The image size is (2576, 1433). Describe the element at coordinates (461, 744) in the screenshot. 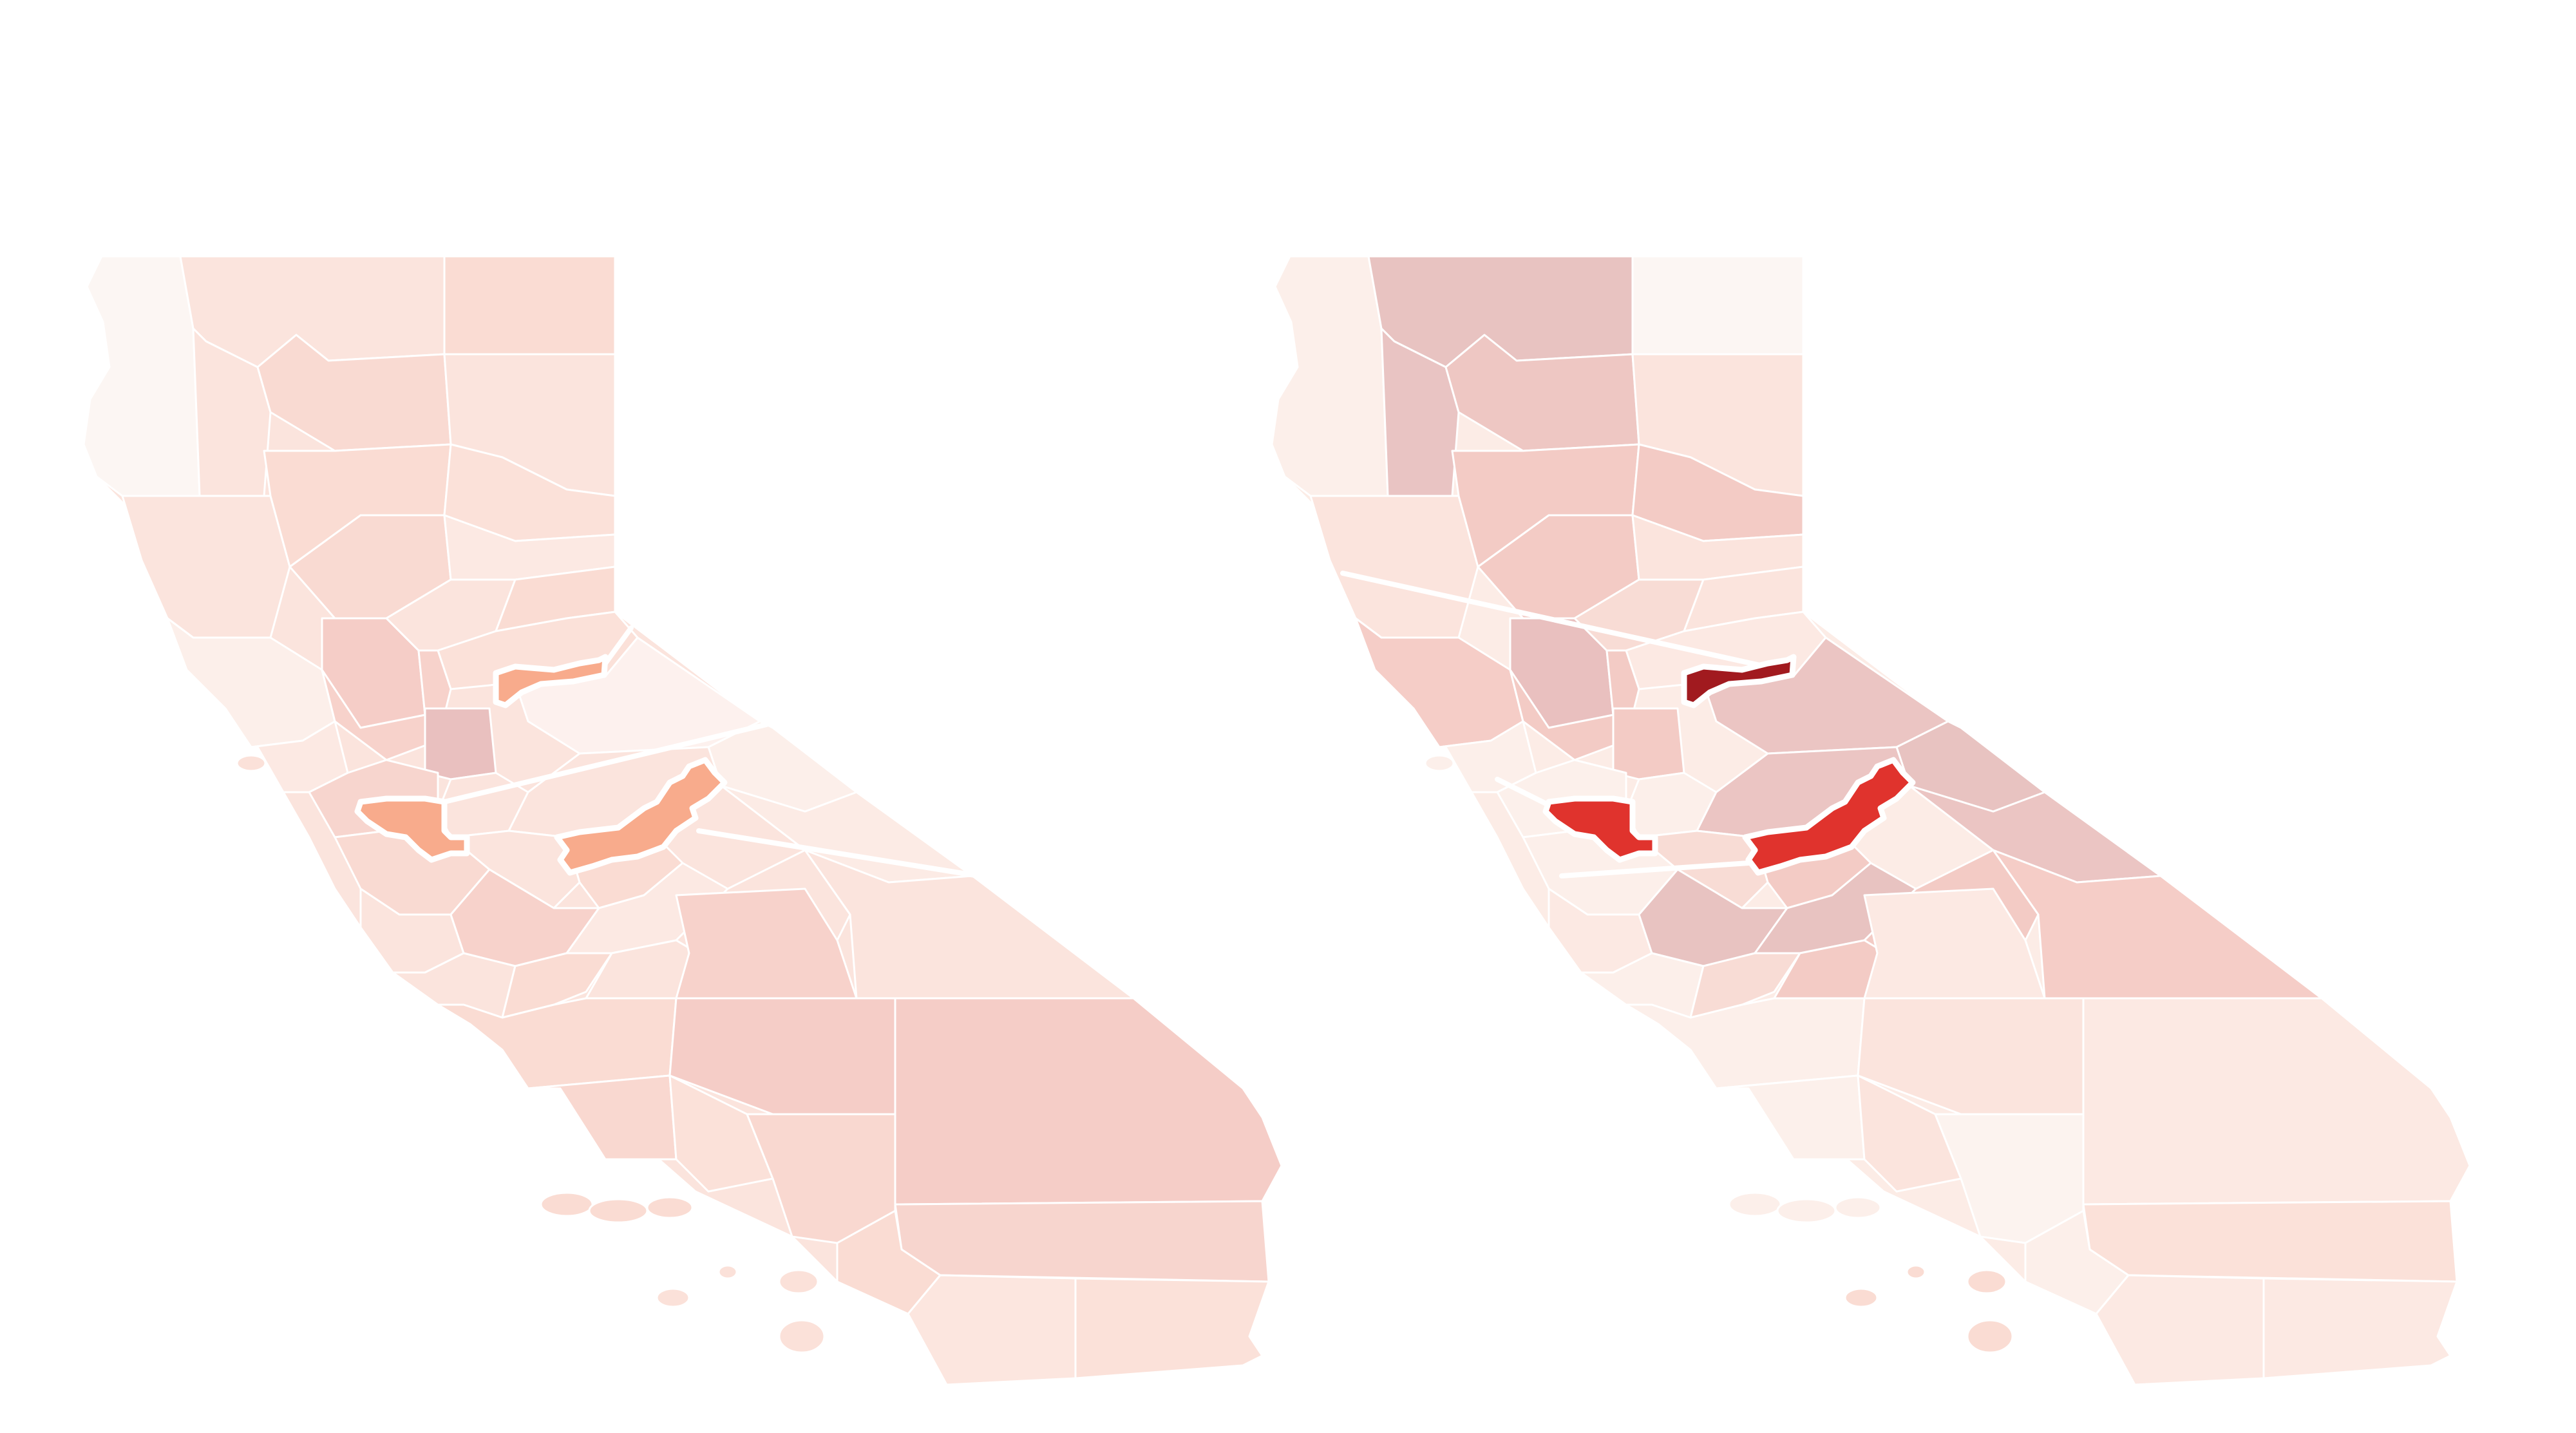

I see `county-sutter-gray` at that location.